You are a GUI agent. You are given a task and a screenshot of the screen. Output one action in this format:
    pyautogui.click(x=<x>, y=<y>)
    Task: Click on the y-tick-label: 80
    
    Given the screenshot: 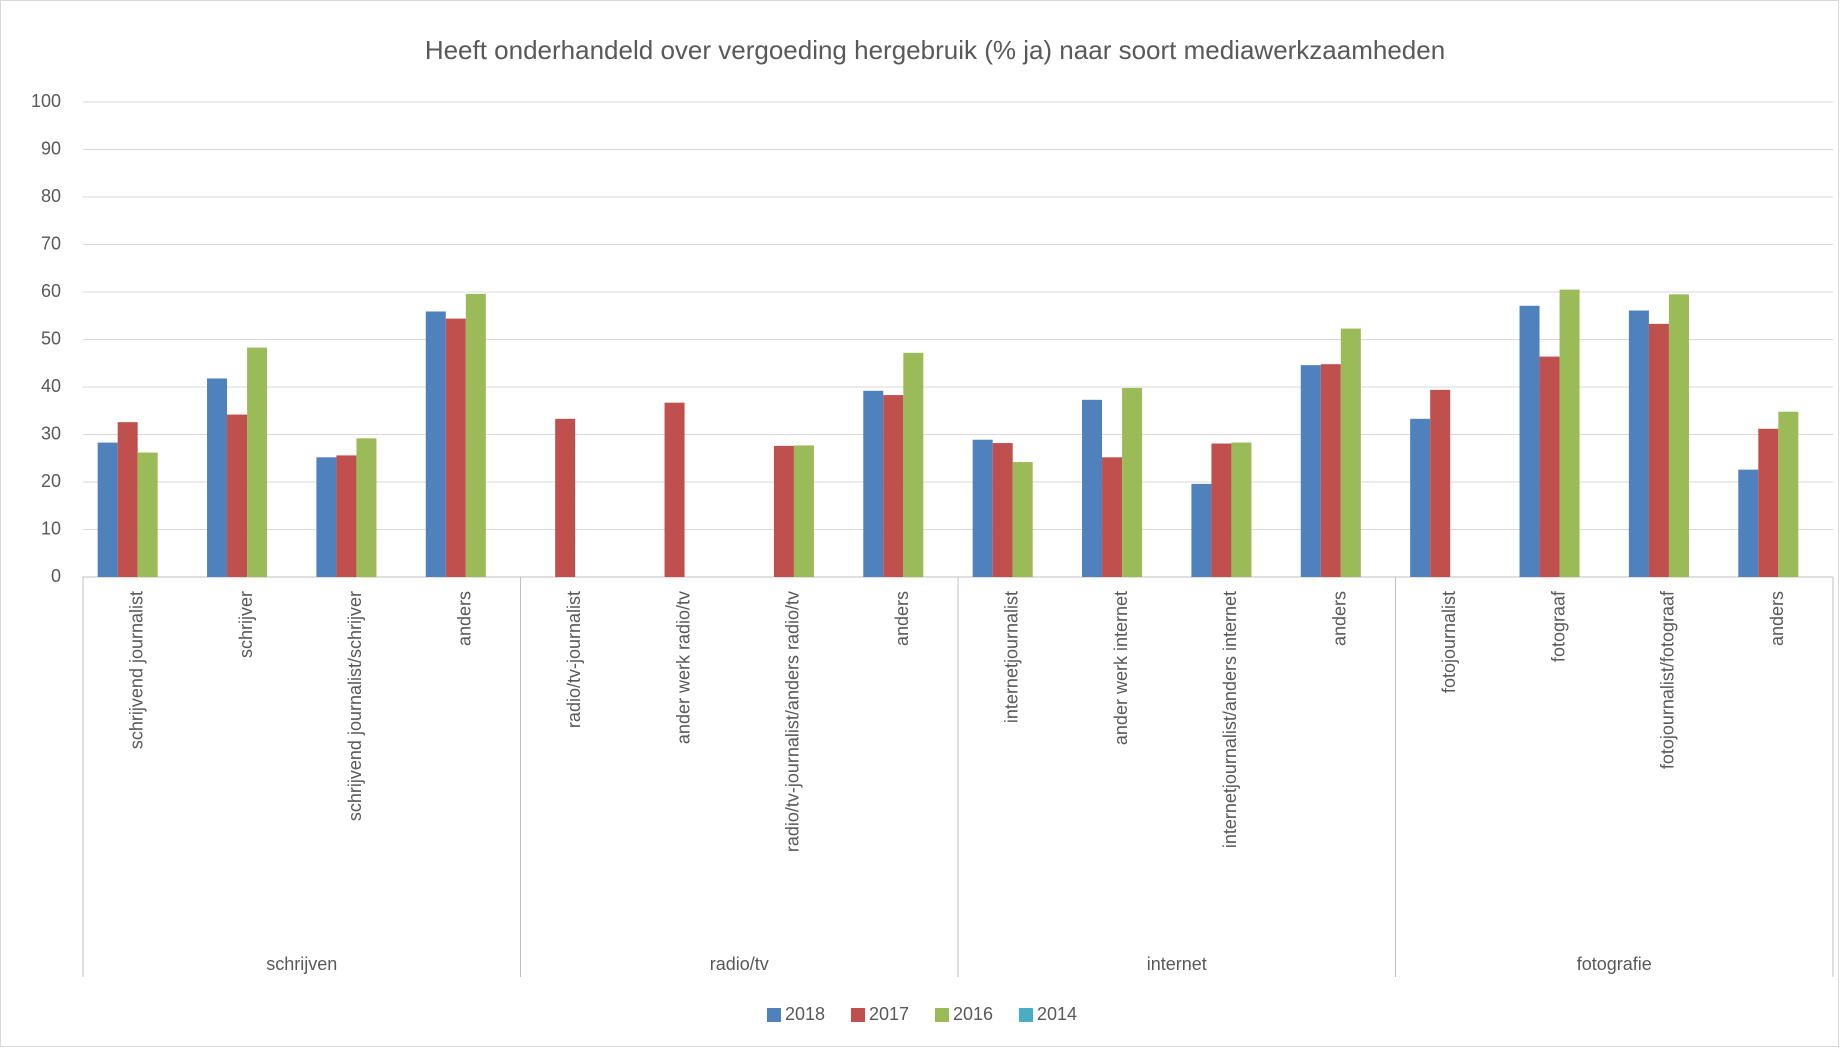 What is the action you would take?
    pyautogui.click(x=51, y=196)
    